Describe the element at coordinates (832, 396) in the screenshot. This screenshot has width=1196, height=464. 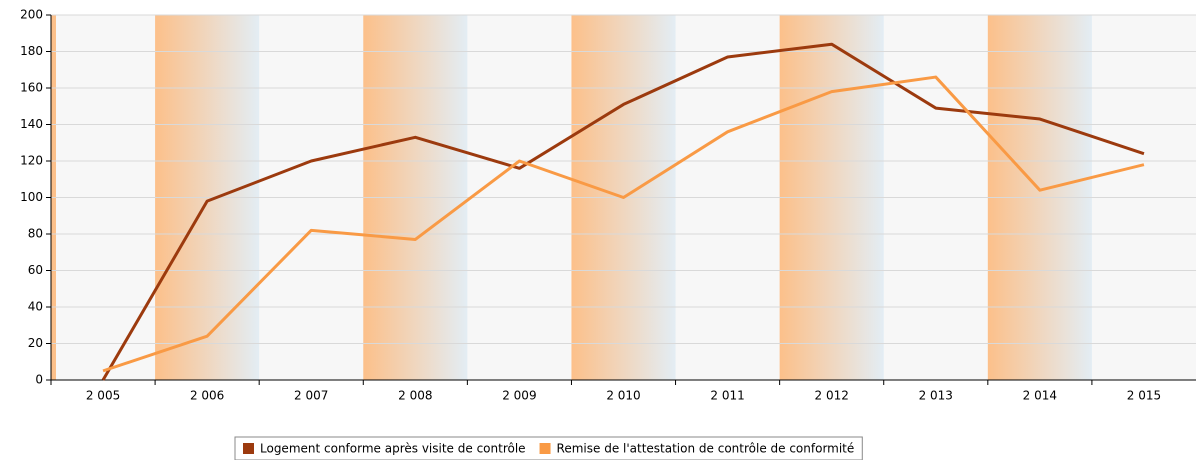
I see `x-tick-label: 2 012` at that location.